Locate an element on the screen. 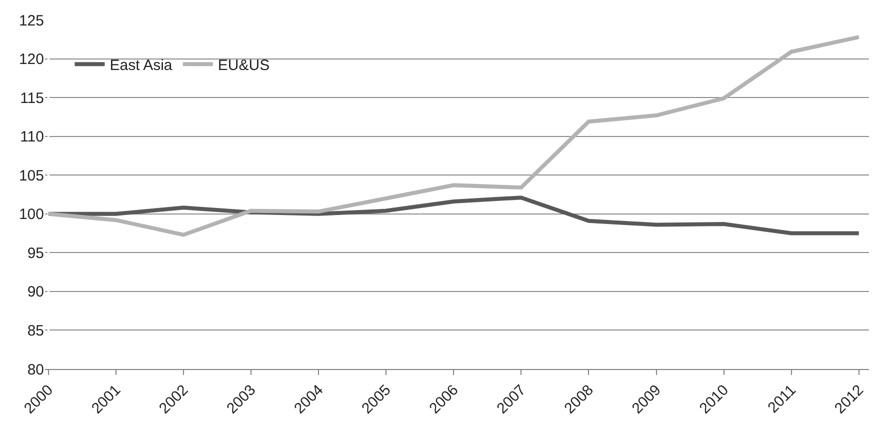 Image resolution: width=889 pixels, height=429 pixels. y-tick-label: 125 is located at coordinates (31, 21).